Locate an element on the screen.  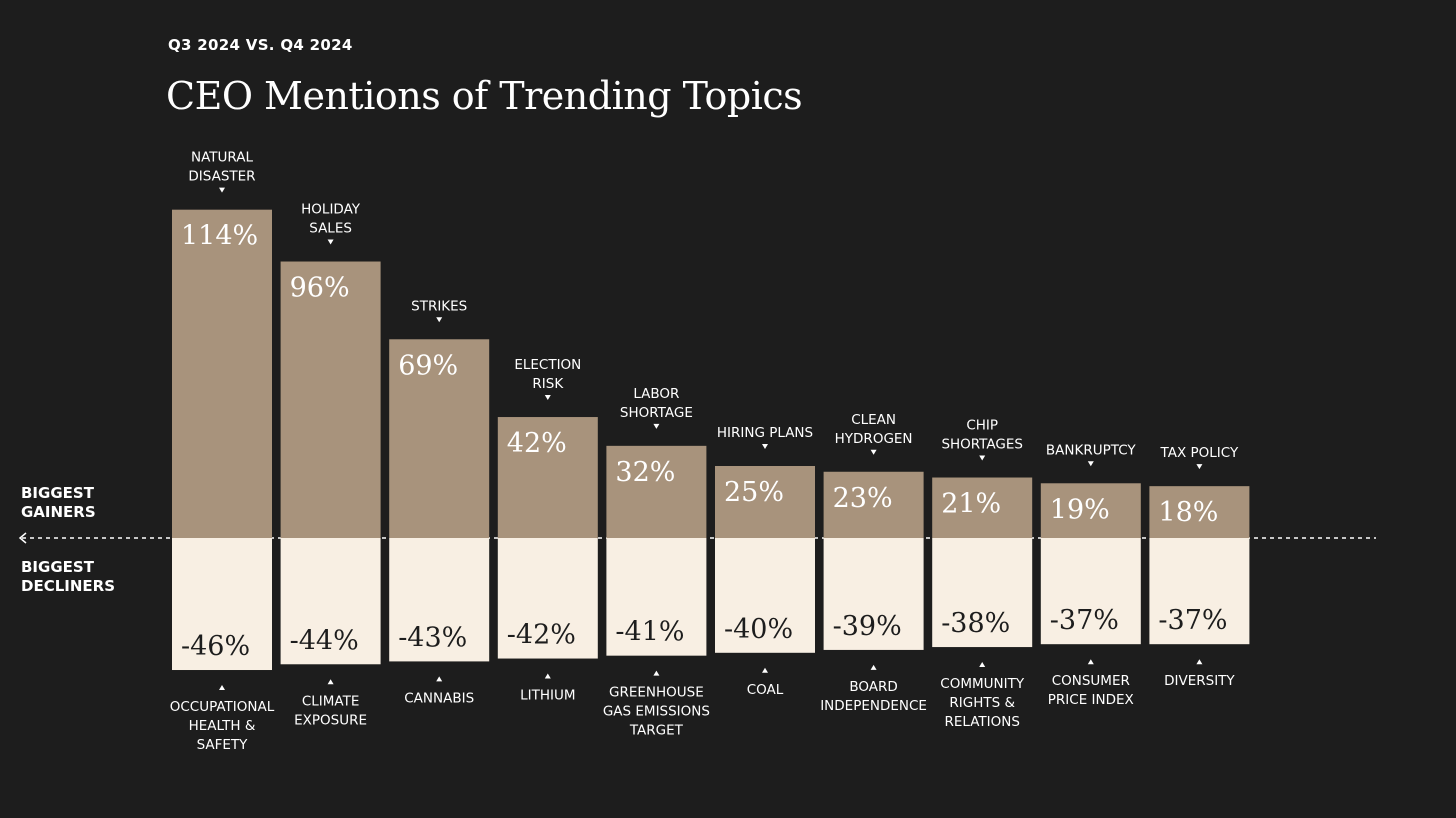
gainer-value-label: 21% is located at coordinates (971, 504).